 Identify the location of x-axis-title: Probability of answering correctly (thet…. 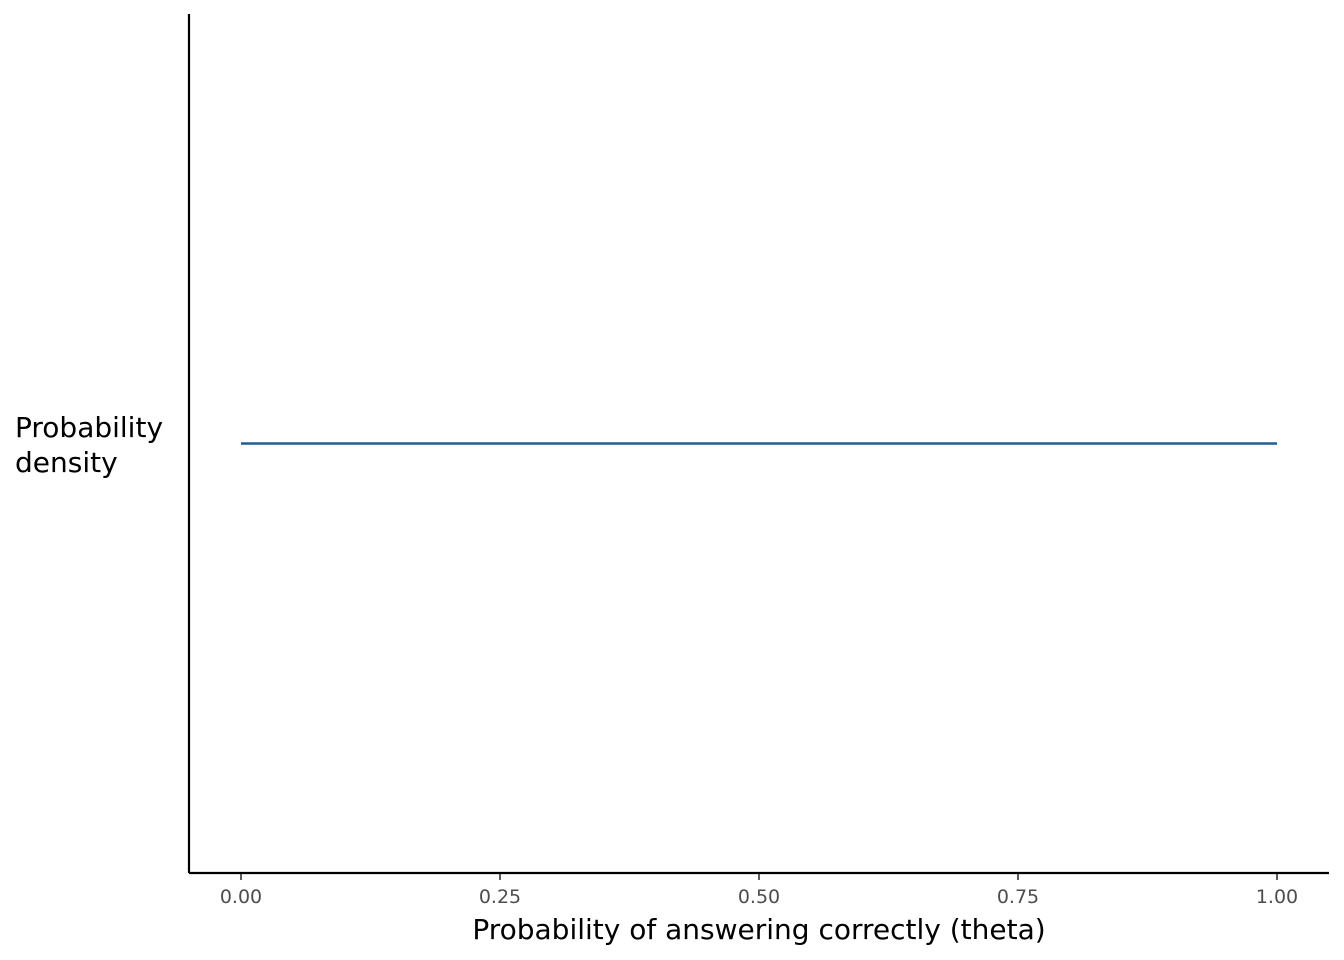
(758, 929).